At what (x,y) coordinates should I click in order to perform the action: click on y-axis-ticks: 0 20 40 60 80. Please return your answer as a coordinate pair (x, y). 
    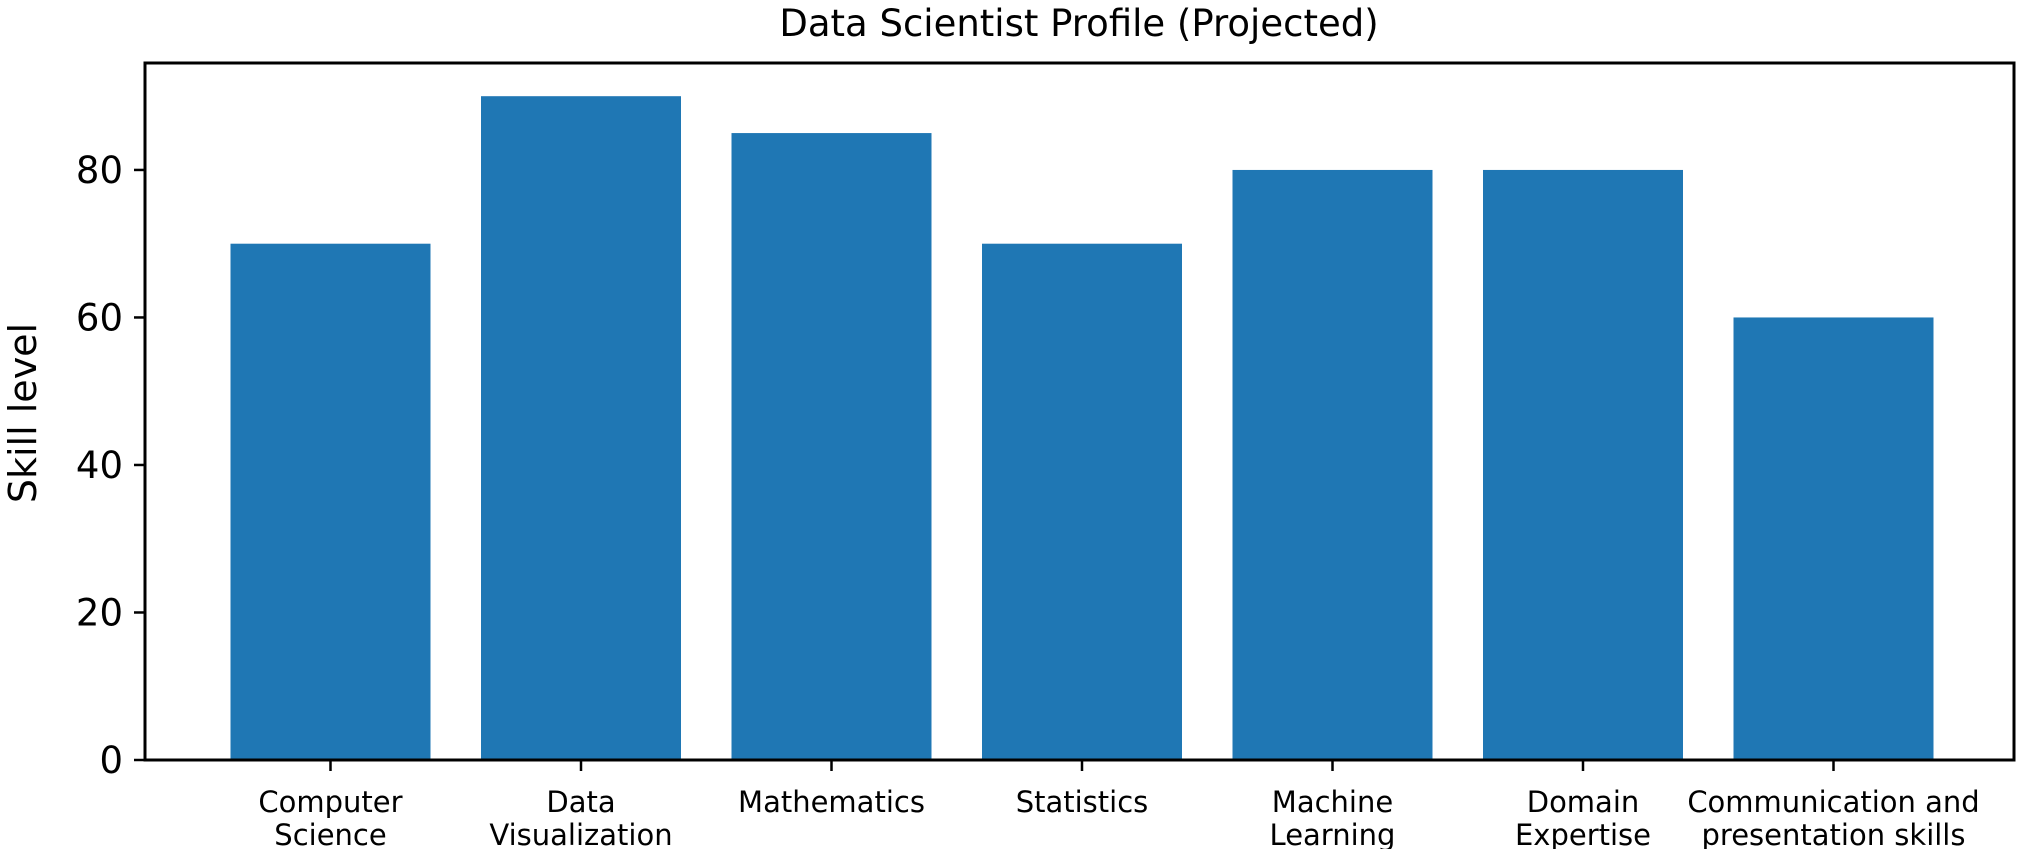
    Looking at the image, I should click on (110, 465).